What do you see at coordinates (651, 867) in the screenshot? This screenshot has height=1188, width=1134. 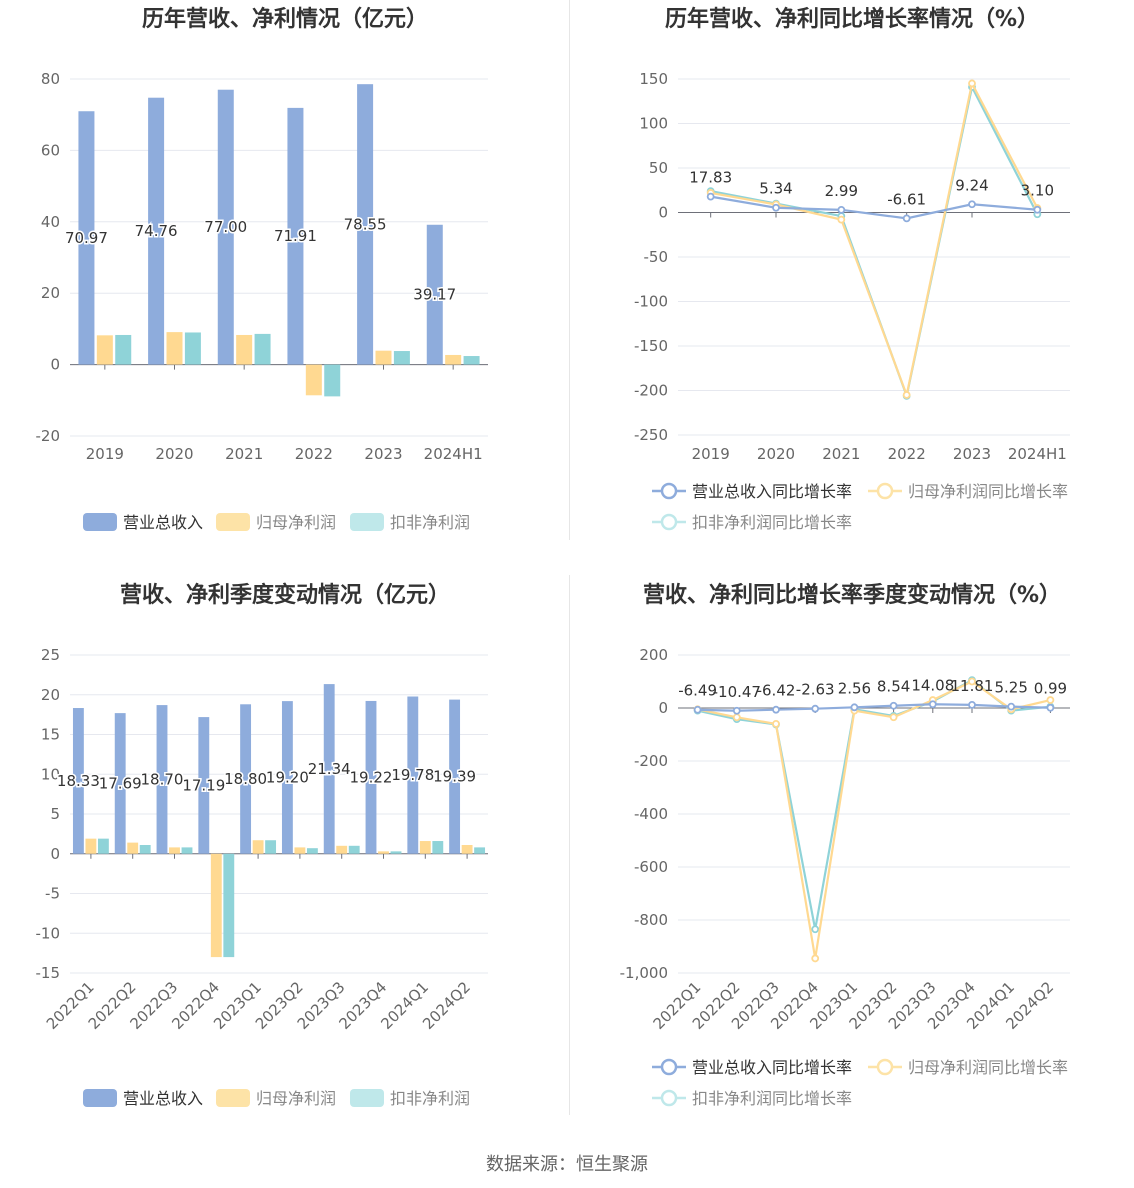 I see `y-tick-label: -600` at bounding box center [651, 867].